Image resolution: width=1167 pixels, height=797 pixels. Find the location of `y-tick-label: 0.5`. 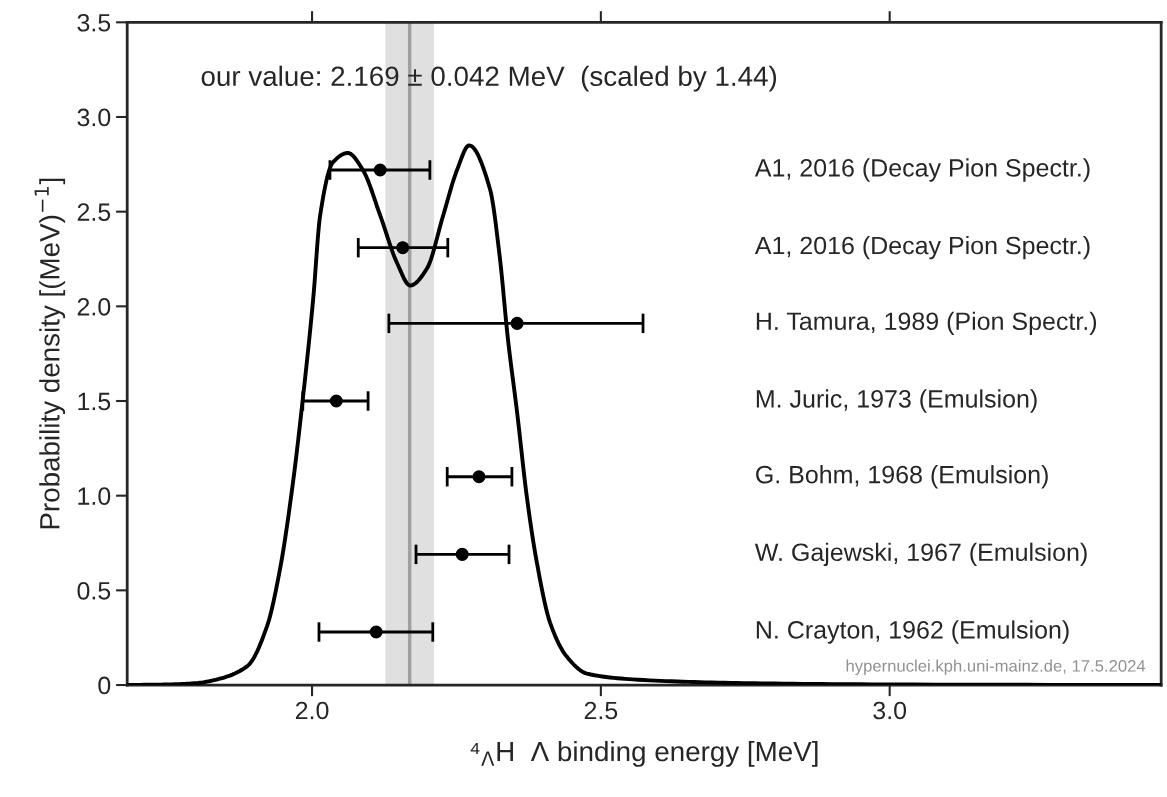

y-tick-label: 0.5 is located at coordinates (94, 590).